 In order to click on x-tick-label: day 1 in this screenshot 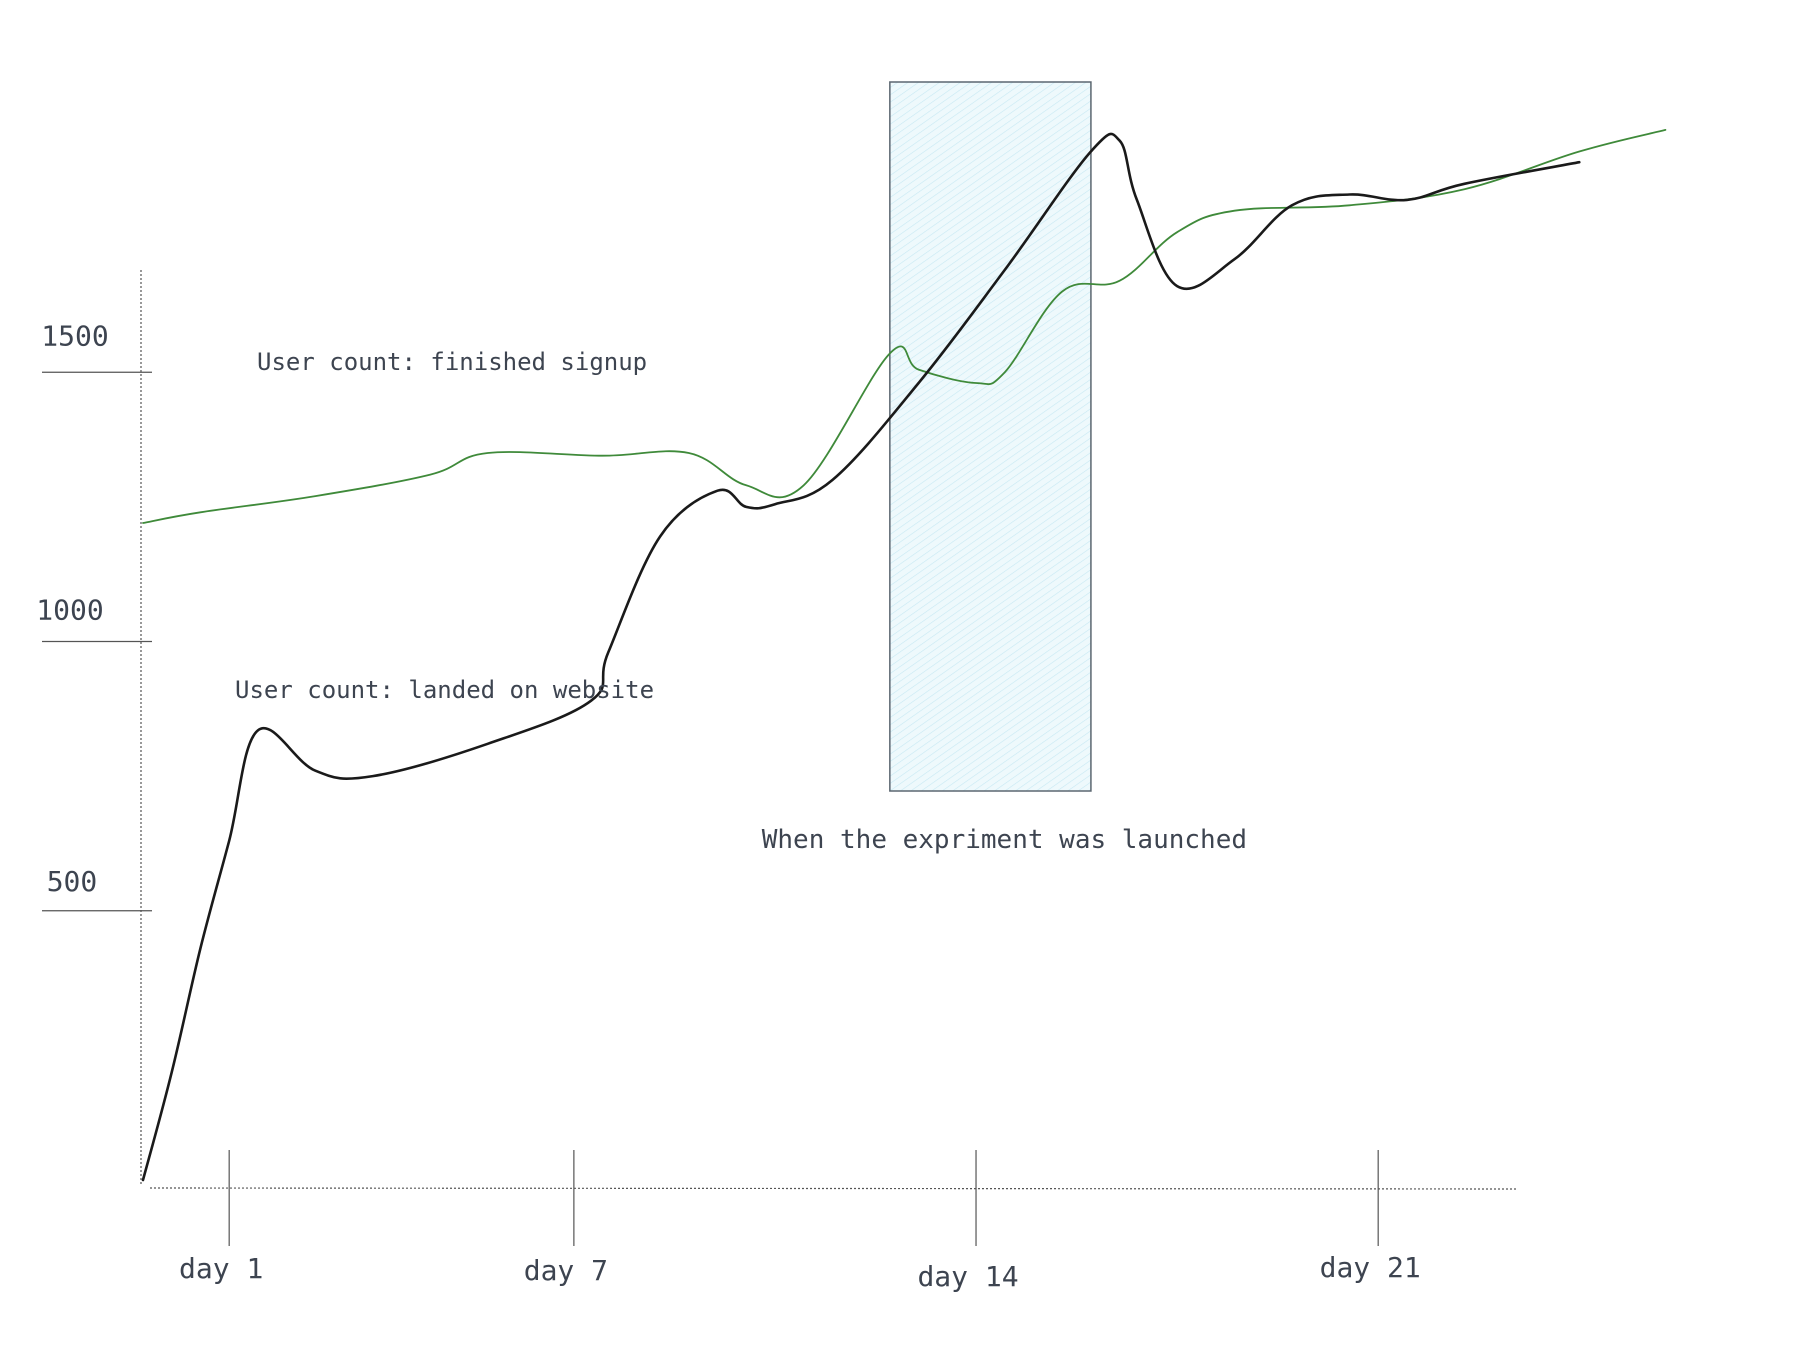, I will do `click(221, 1268)`.